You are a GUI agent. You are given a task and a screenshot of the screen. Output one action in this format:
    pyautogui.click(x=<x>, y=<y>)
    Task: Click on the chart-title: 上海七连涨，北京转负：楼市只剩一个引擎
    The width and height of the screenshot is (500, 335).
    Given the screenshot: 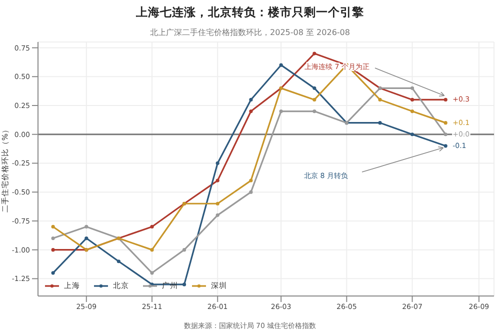 What is the action you would take?
    pyautogui.click(x=250, y=12)
    